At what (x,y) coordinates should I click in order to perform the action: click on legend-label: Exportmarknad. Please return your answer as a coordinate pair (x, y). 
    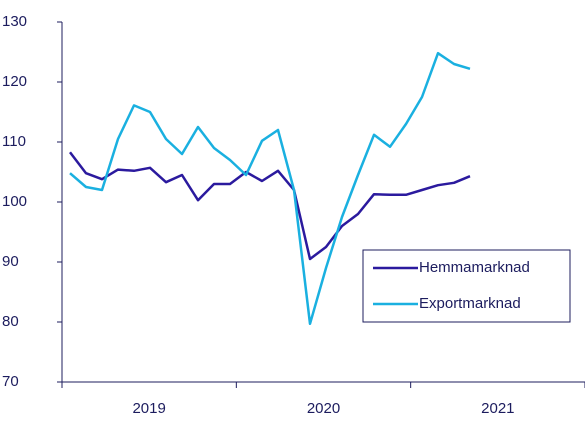
    Looking at the image, I should click on (470, 303).